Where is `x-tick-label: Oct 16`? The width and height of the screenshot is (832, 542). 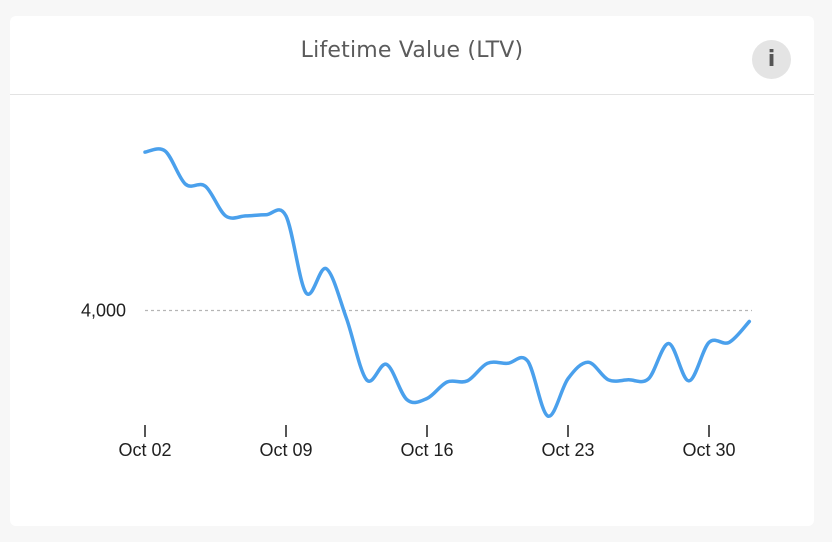
x-tick-label: Oct 16 is located at coordinates (426, 450).